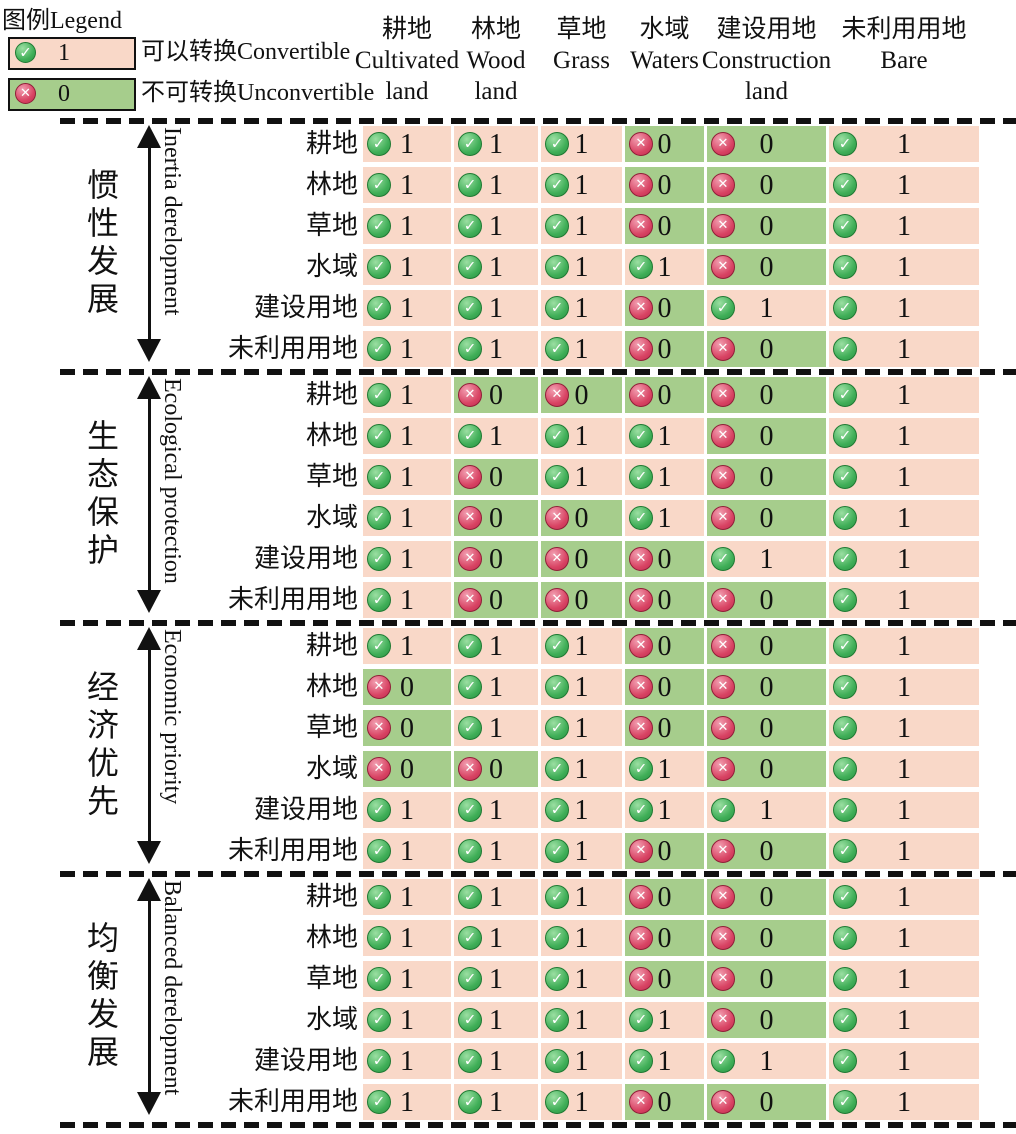 This screenshot has height=1134, width=1016. I want to click on row-label: 水域, so click(331, 517).